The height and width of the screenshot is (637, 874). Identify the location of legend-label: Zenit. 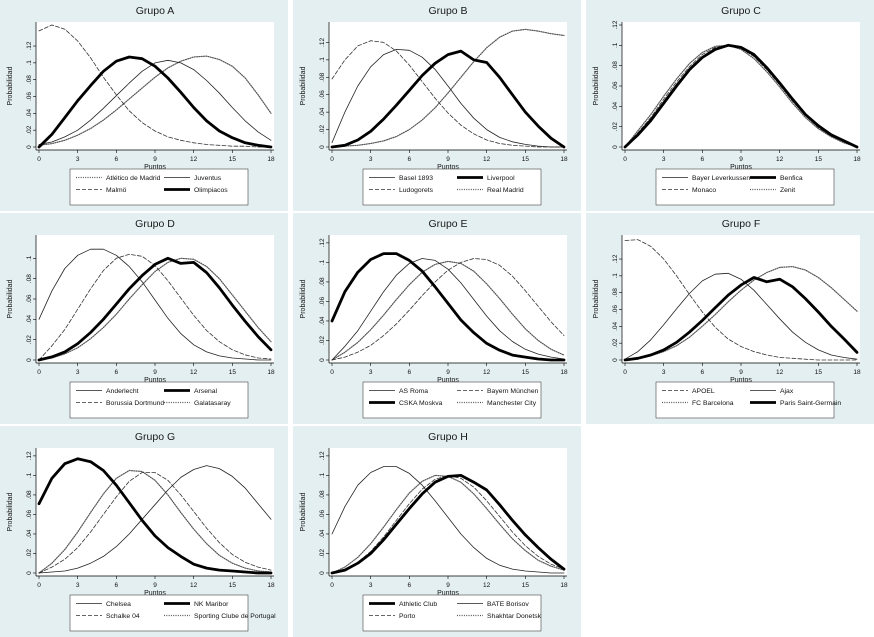
(787, 190).